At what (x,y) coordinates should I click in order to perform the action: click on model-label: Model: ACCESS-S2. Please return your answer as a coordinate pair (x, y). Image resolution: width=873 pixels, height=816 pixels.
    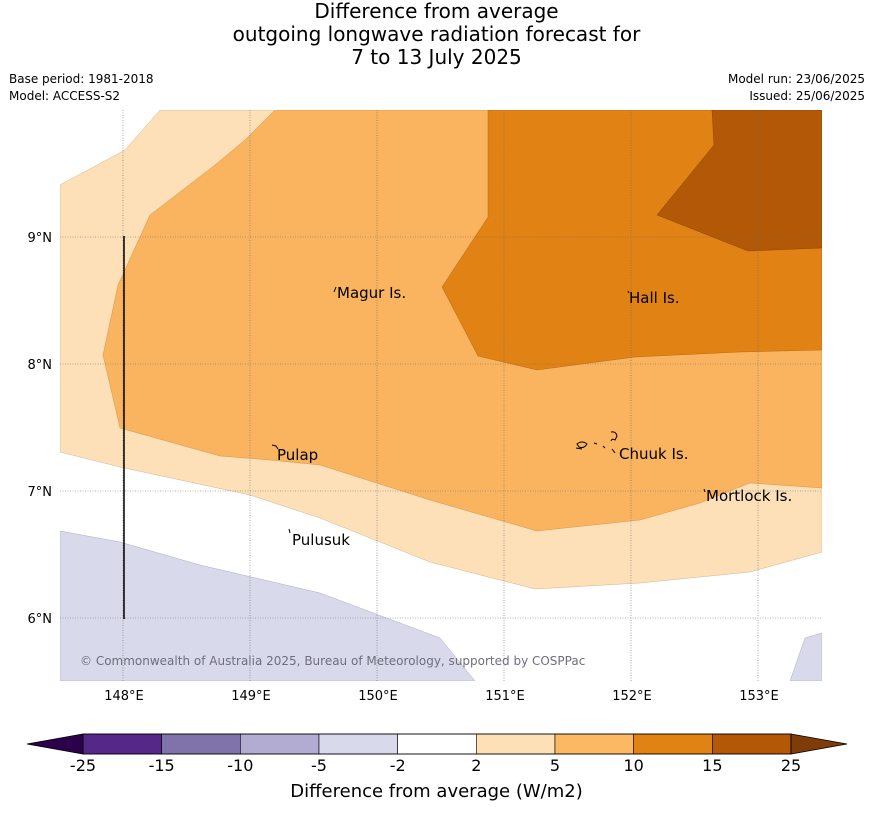
    Looking at the image, I should click on (65, 96).